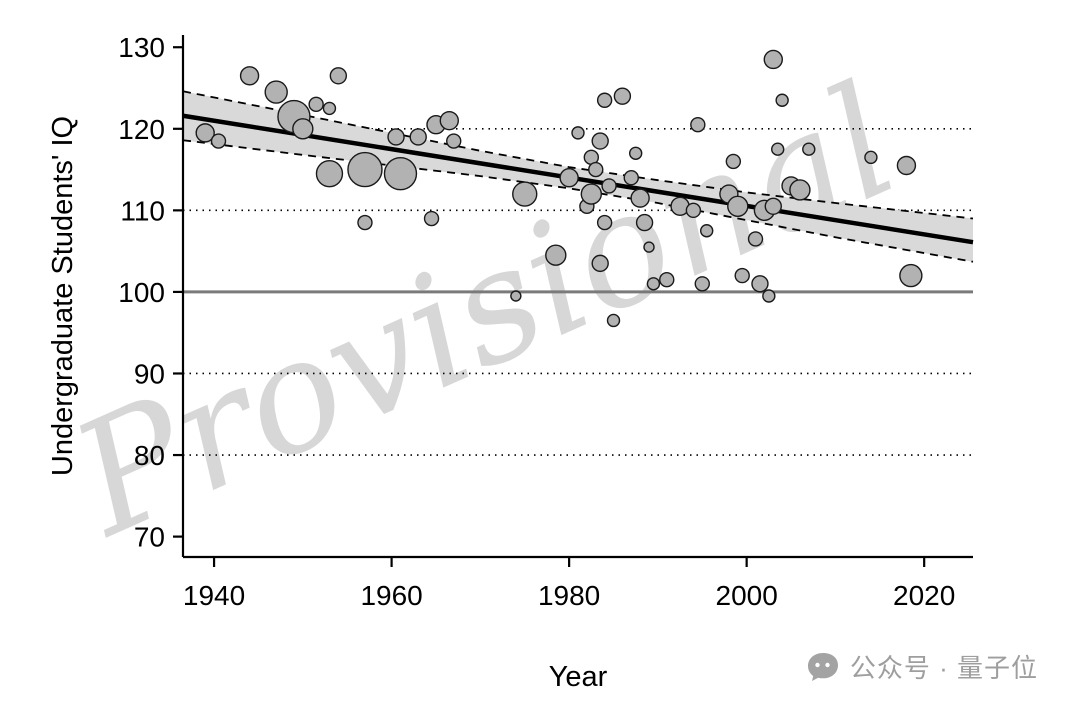 Image resolution: width=1080 pixels, height=705 pixels. Describe the element at coordinates (569, 595) in the screenshot. I see `x-tick-label: 1980` at that location.